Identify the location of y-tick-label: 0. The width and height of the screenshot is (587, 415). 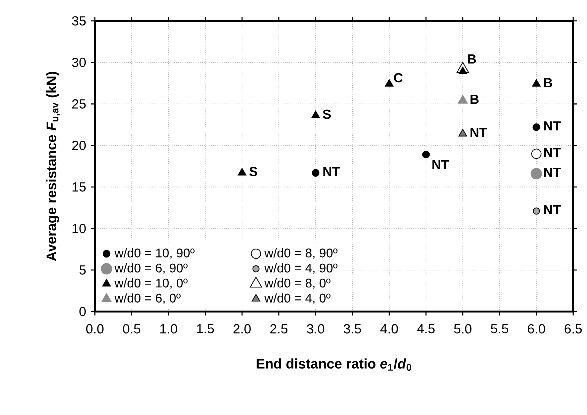
(83, 312).